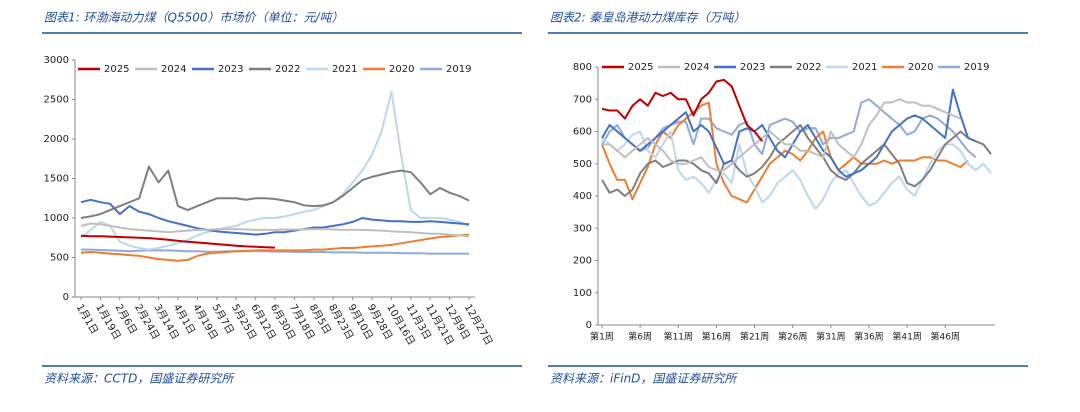 The width and height of the screenshot is (1080, 412). What do you see at coordinates (582, 228) in the screenshot?
I see `y-tick-label: 300` at bounding box center [582, 228].